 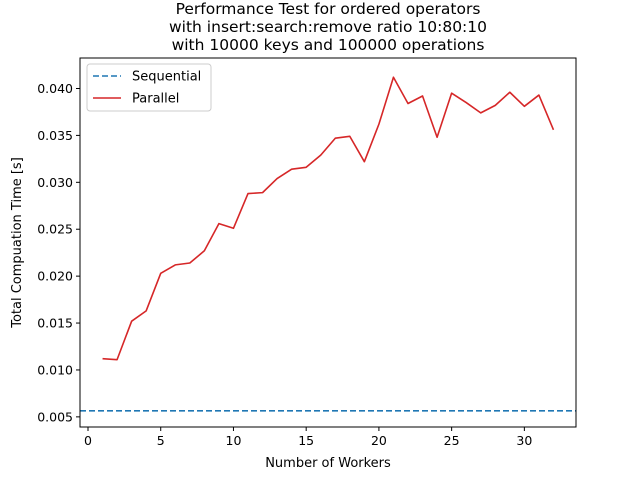 I want to click on y-tick-label: 0.025, so click(x=55, y=229).